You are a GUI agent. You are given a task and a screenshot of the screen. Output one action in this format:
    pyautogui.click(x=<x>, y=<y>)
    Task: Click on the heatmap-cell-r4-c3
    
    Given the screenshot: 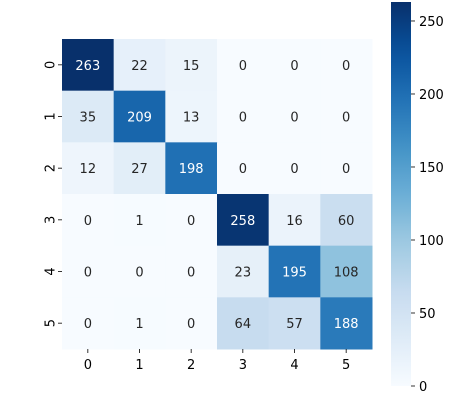 What is the action you would take?
    pyautogui.click(x=243, y=271)
    